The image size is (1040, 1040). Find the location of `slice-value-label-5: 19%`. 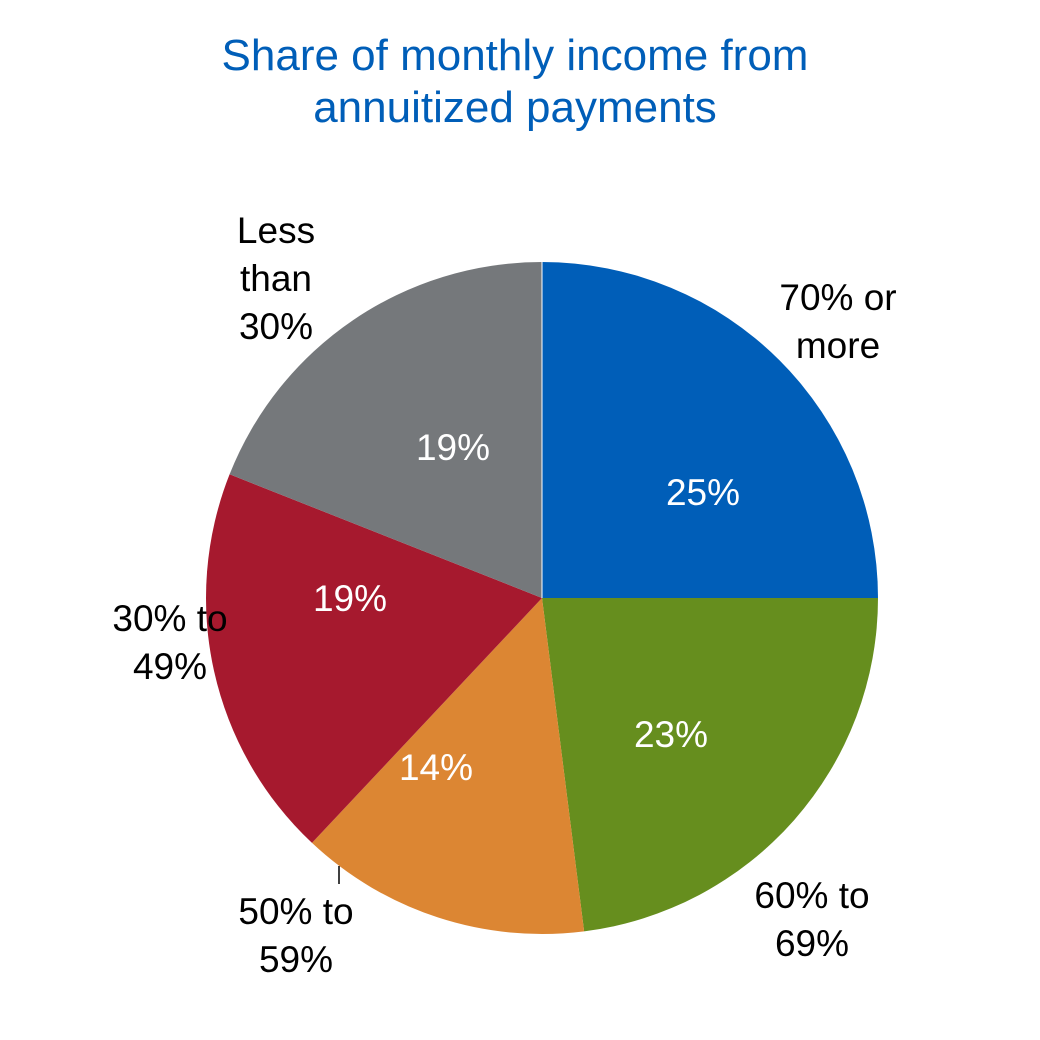

slice-value-label-5: 19% is located at coordinates (453, 447).